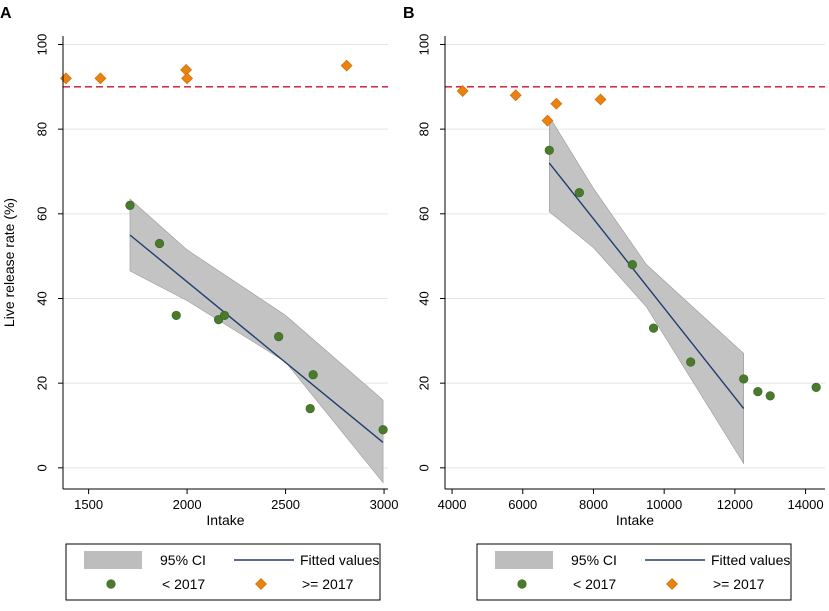 Image resolution: width=829 pixels, height=611 pixels. I want to click on panel-a-legend: 95% CI Fitted values < 2017 >= 2017, so click(223, 572).